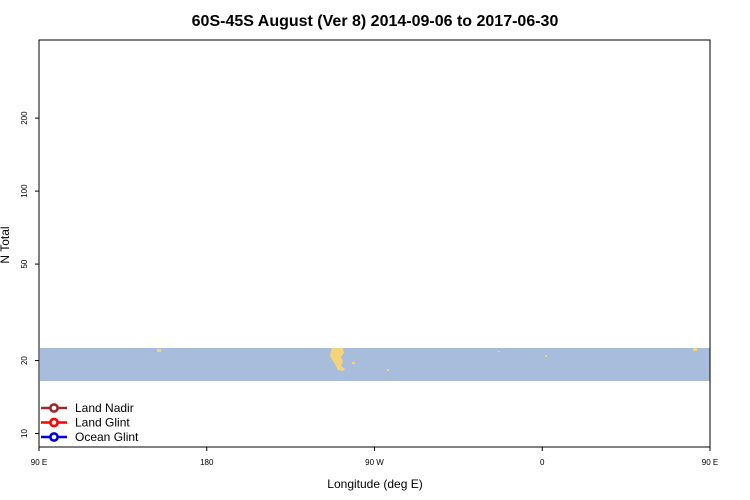 The image size is (750, 500). What do you see at coordinates (107, 437) in the screenshot?
I see `legend-label: Ocean Glint` at bounding box center [107, 437].